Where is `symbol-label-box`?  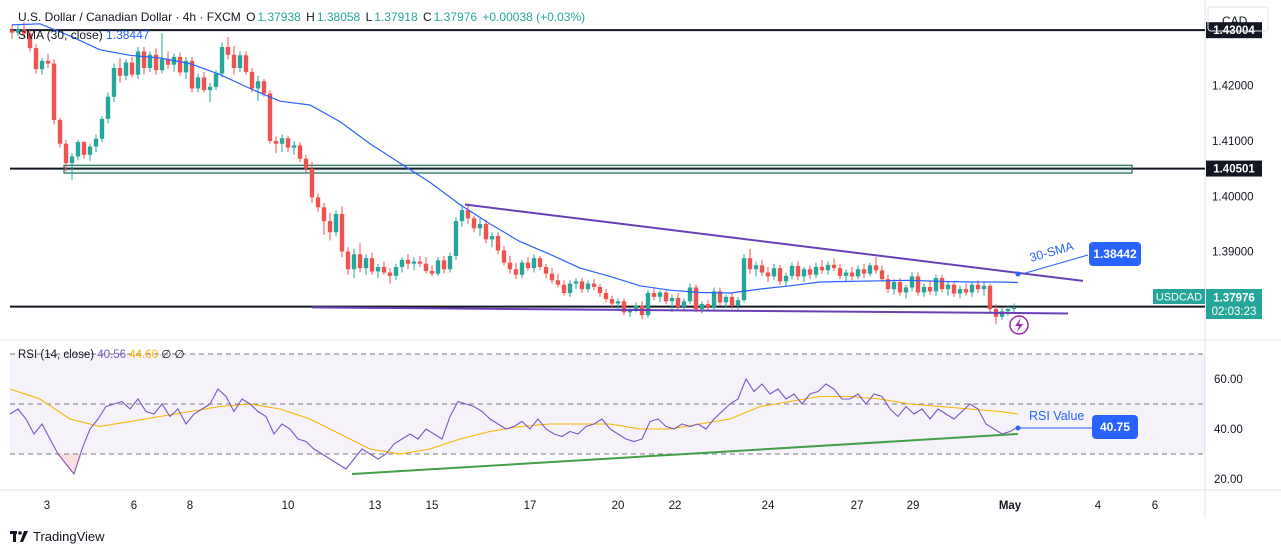 symbol-label-box is located at coordinates (1179, 296).